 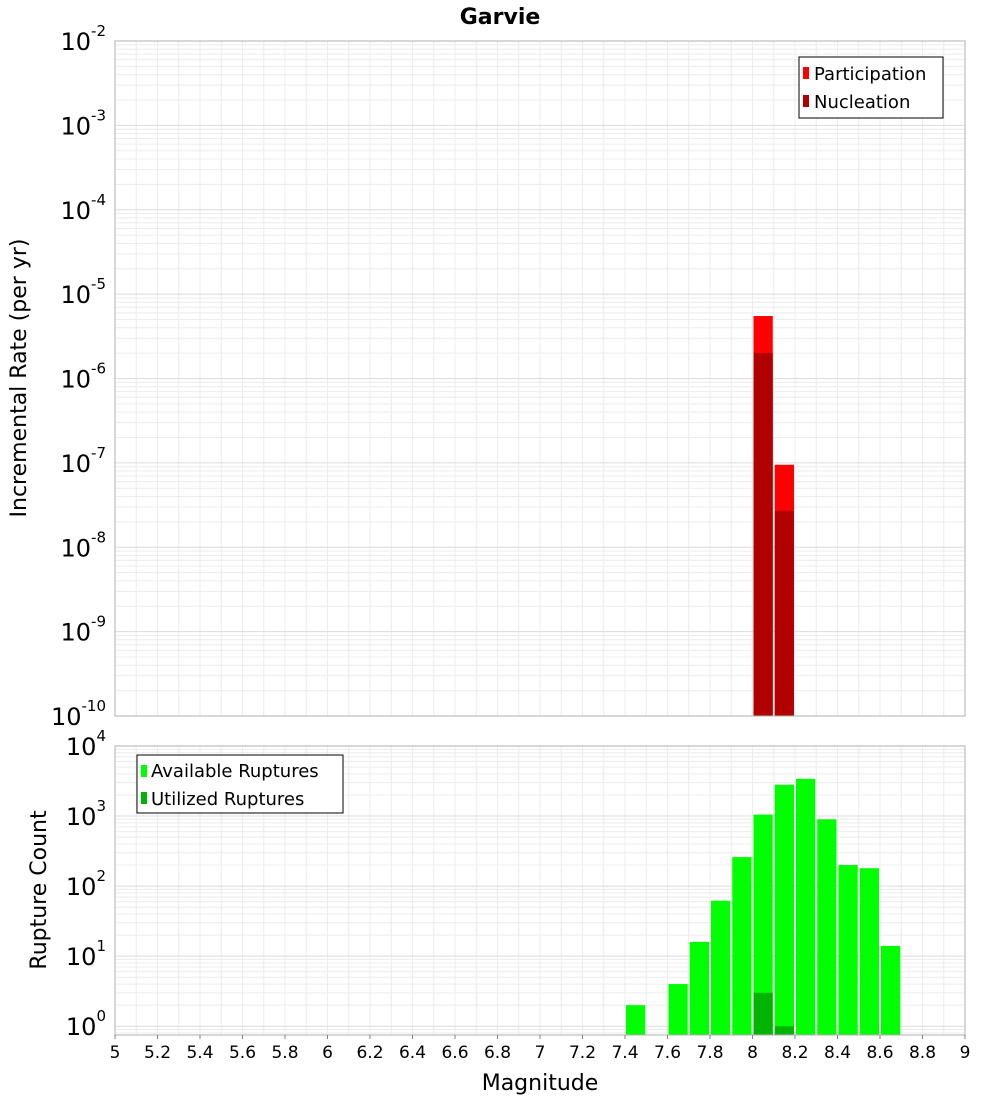 What do you see at coordinates (412, 1053) in the screenshot?
I see `x-tick-label: 6.4` at bounding box center [412, 1053].